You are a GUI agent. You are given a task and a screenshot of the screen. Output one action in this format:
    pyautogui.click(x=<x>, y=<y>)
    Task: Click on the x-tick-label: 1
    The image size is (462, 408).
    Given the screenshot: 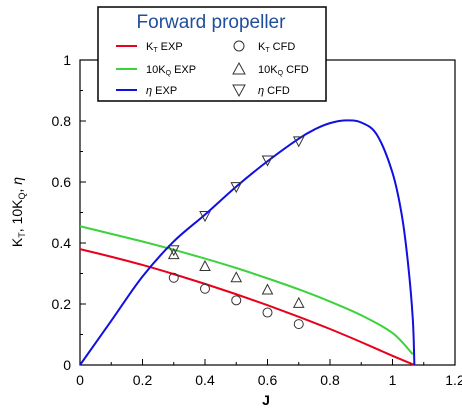 What is the action you would take?
    pyautogui.click(x=393, y=380)
    